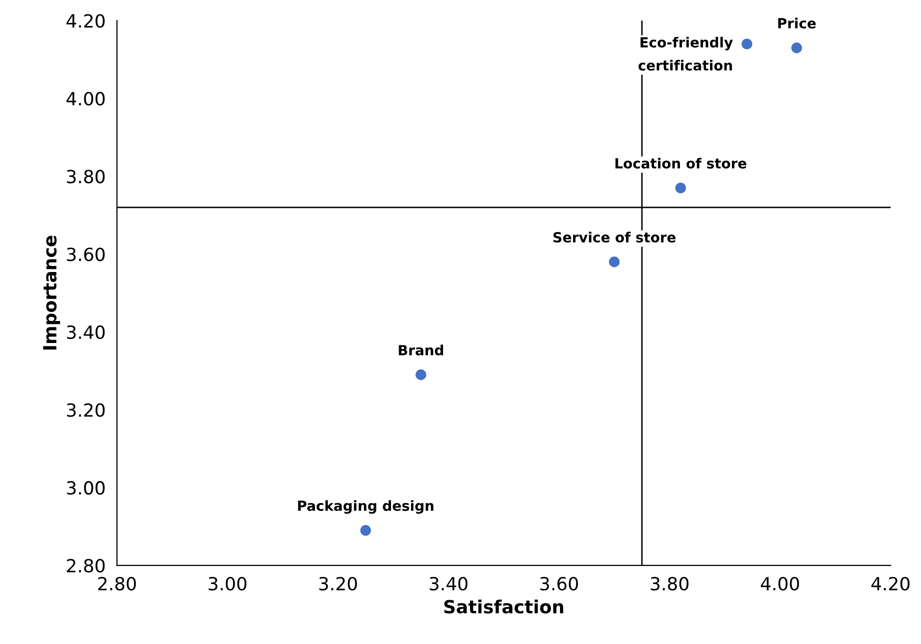 The image size is (921, 644). I want to click on annotation: Service of store, so click(614, 237).